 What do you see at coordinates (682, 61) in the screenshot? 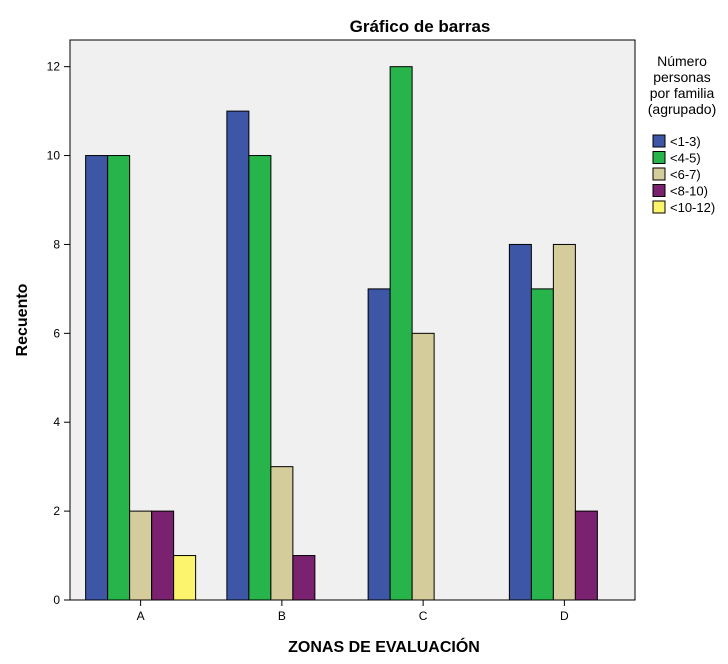
I see `legend-title-line: Número` at bounding box center [682, 61].